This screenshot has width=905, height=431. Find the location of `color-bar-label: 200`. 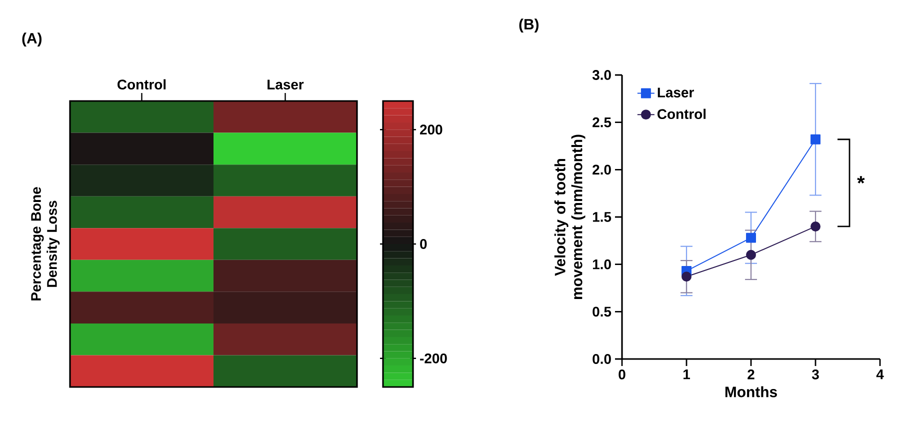

color-bar-label: 200 is located at coordinates (431, 129).